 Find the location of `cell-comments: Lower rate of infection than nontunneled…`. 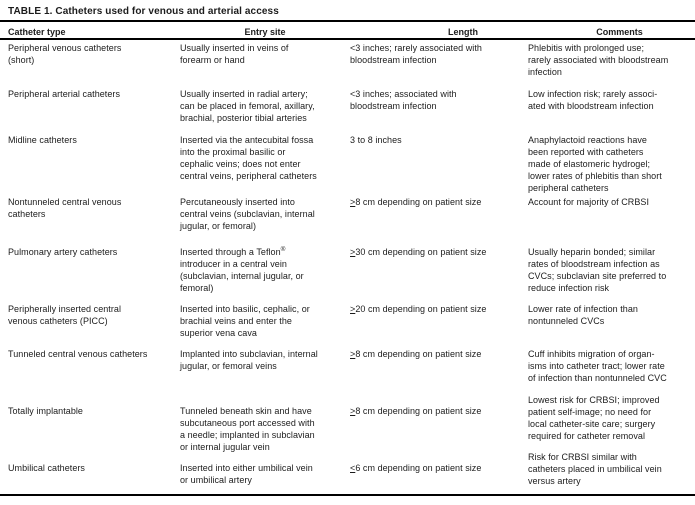

cell-comments: Lower rate of infection than nontunneled… is located at coordinates (583, 314).